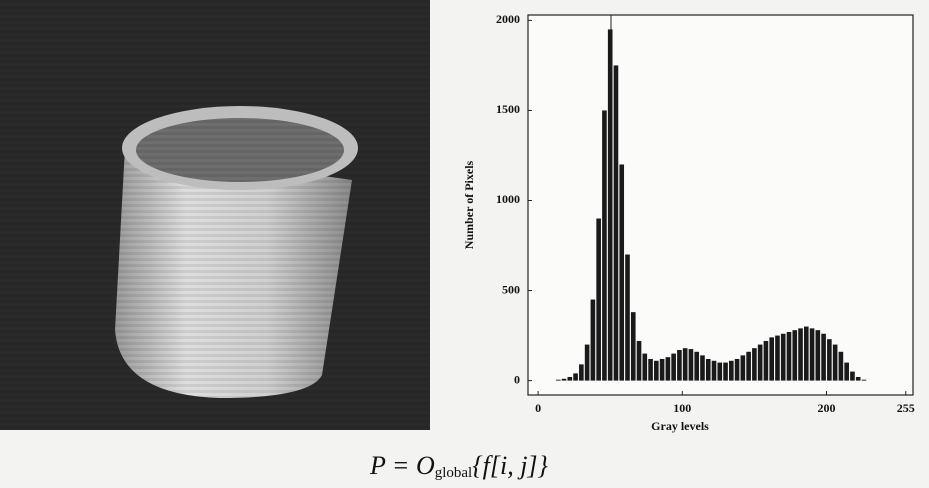 The image size is (929, 488). I want to click on y-tick-label: 2000, so click(508, 19).